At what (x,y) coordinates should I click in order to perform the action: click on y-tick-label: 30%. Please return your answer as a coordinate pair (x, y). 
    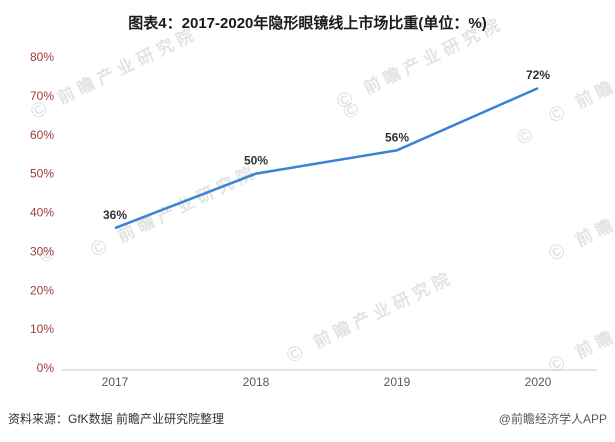
    Looking at the image, I should click on (42, 251).